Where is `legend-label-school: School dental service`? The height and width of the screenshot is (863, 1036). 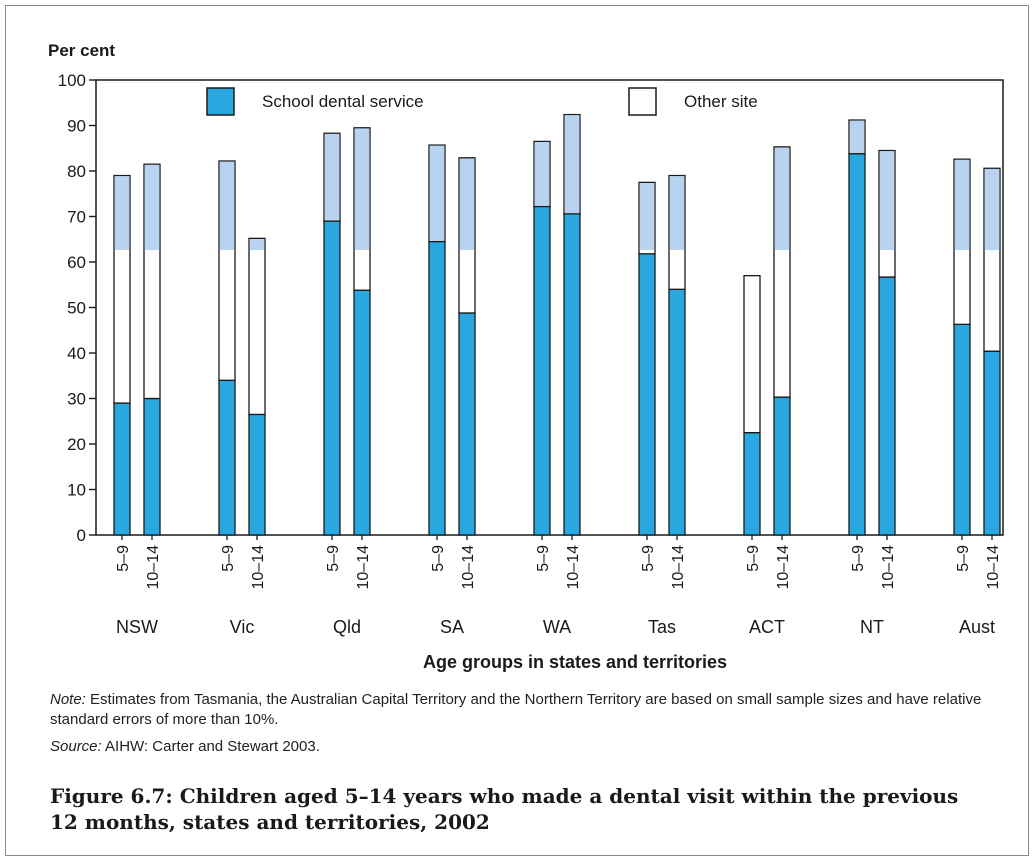
legend-label-school: School dental service is located at coordinates (343, 101).